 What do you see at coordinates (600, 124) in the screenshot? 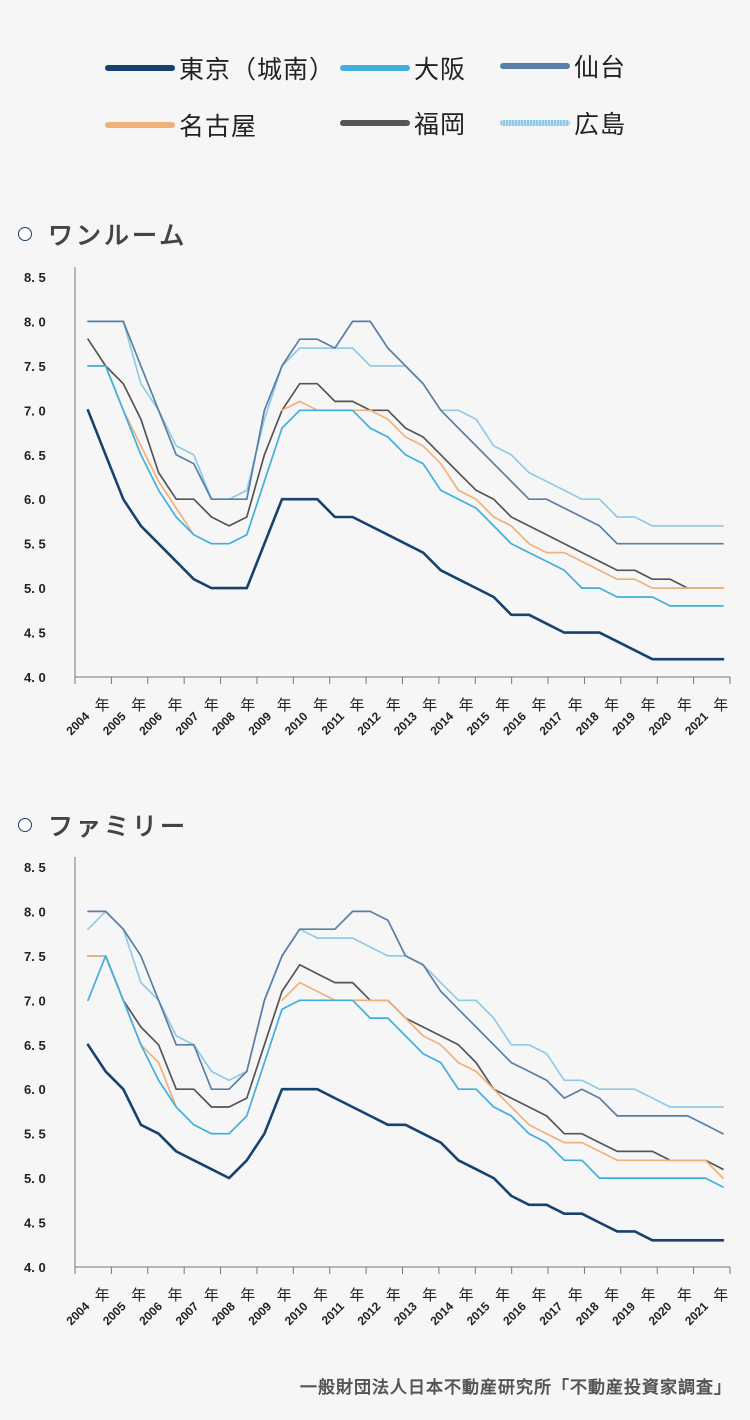
I see `legend-label-hiroshima: 広島` at bounding box center [600, 124].